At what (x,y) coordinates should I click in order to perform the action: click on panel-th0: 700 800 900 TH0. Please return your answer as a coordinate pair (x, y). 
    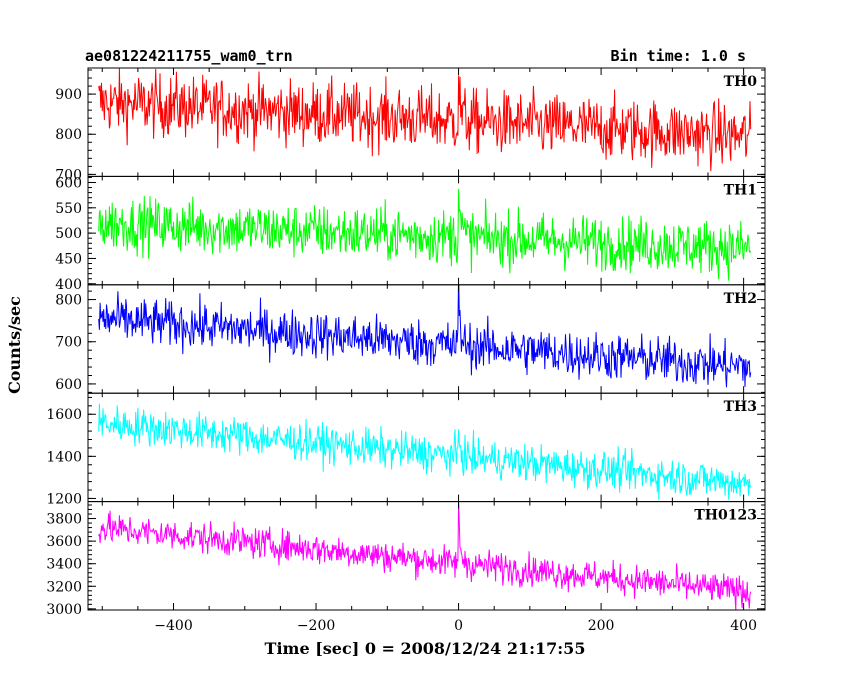
    Looking at the image, I should click on (410, 125).